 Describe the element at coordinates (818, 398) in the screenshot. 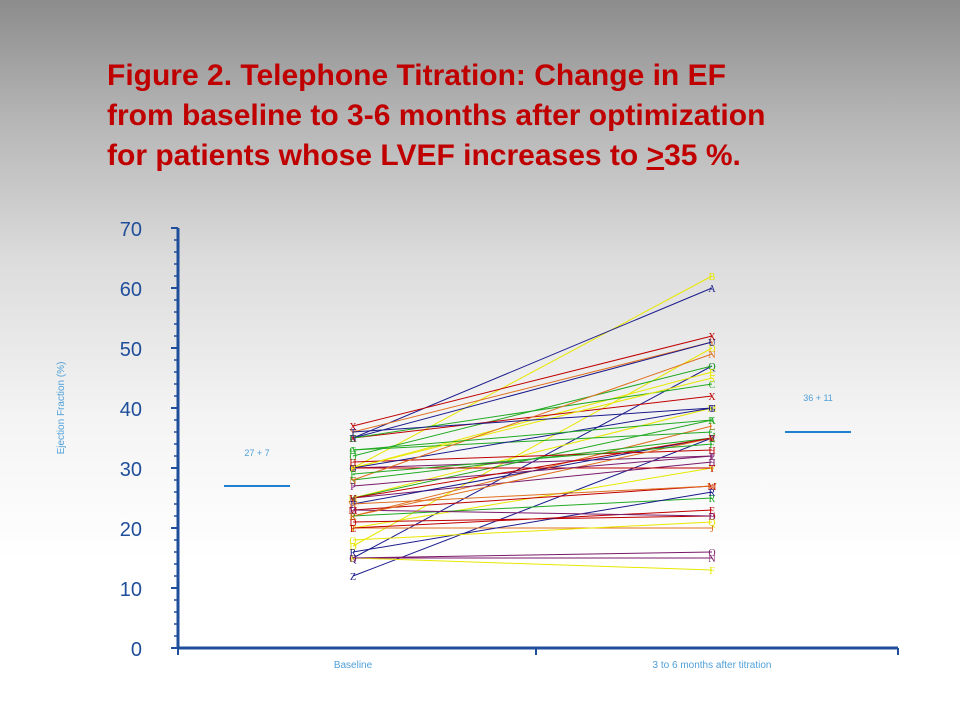

I see `followup-mean-label: 36 + 11` at that location.